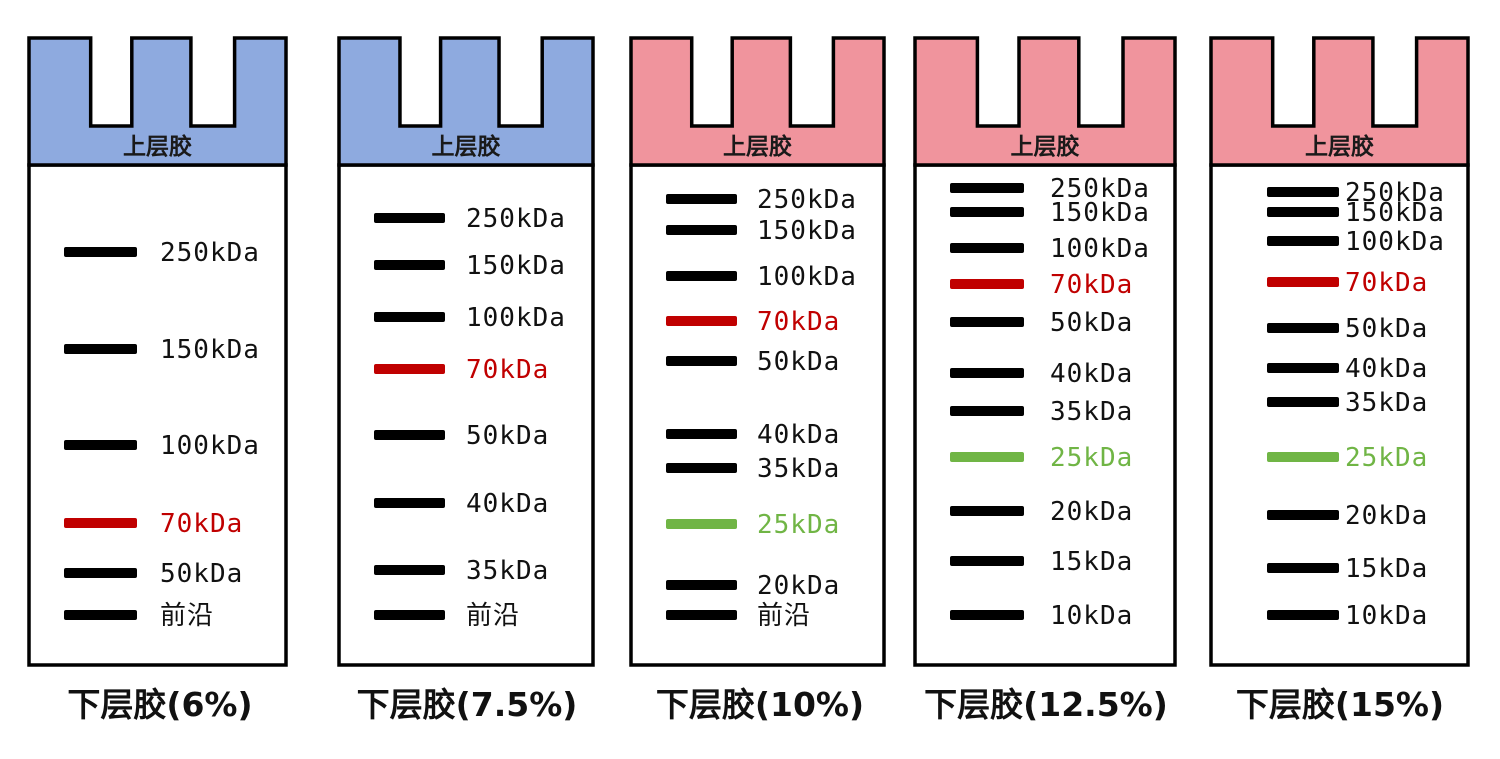 The image size is (1500, 759). I want to click on gel-caption: 下层胶(15%), so click(1340, 704).